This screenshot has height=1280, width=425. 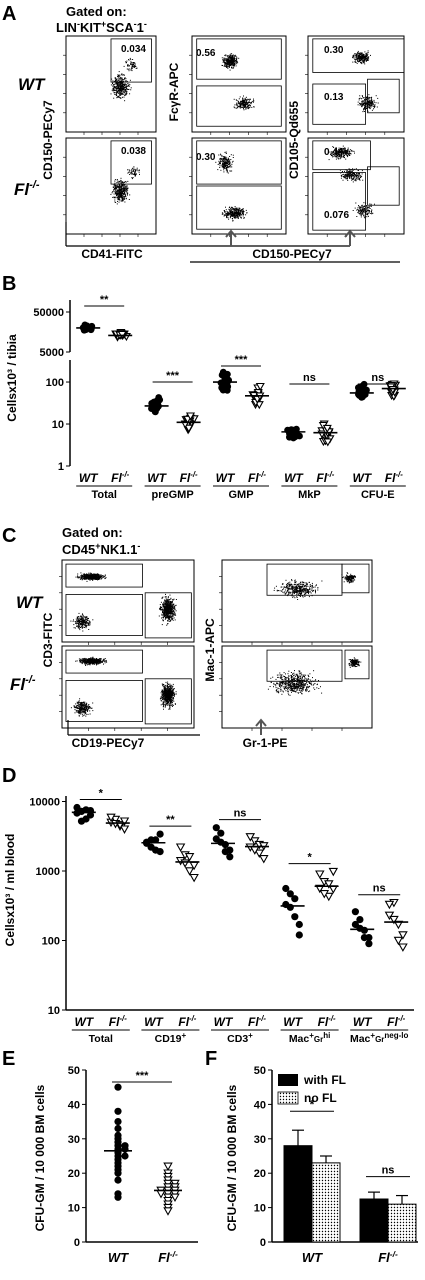 What do you see at coordinates (131, 60) in the screenshot?
I see `gate-box` at bounding box center [131, 60].